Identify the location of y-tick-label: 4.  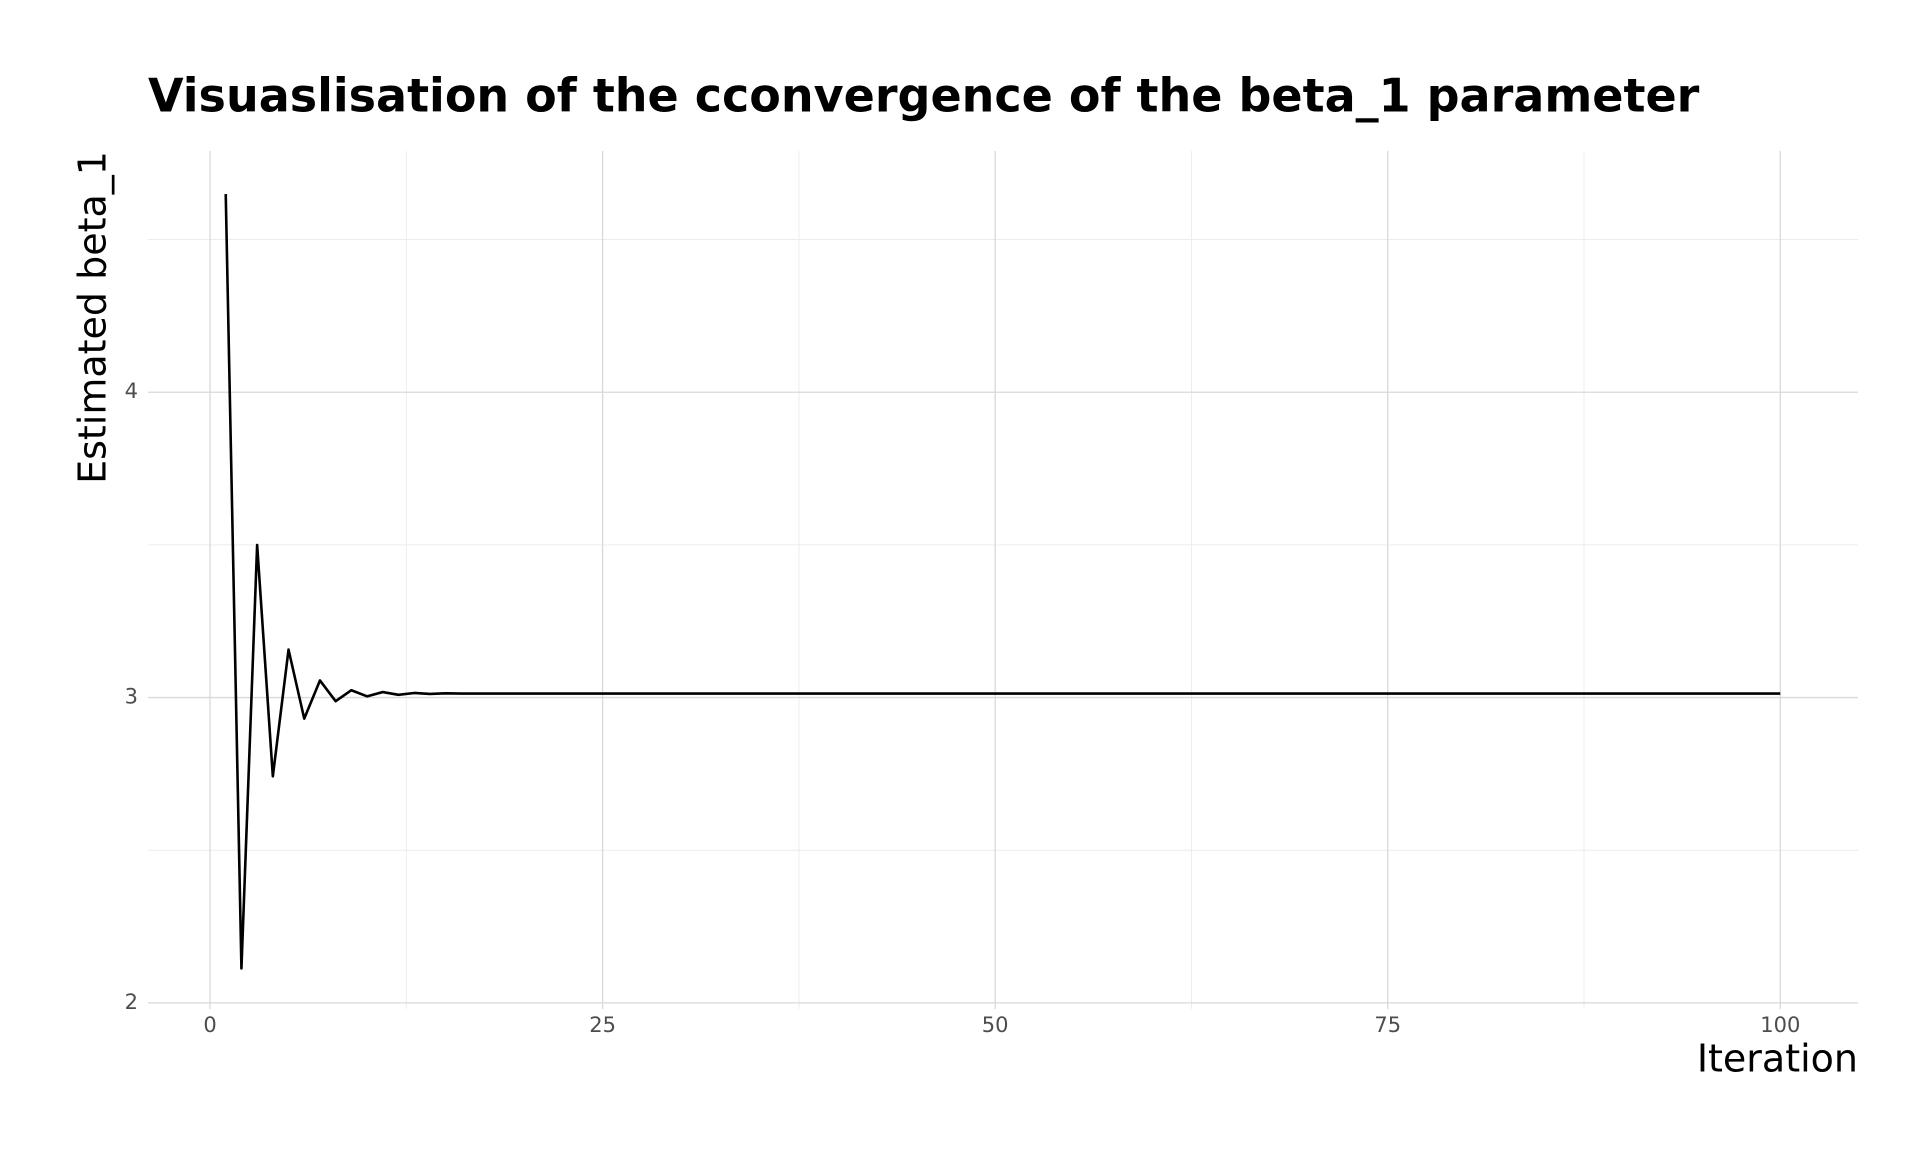
(131, 391).